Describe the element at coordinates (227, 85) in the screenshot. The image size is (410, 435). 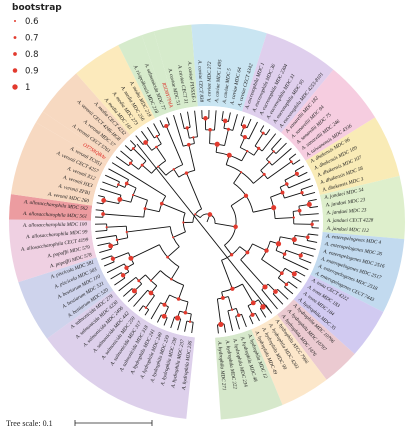
I see `leaf-label: A. caviae MDC 5` at that location.